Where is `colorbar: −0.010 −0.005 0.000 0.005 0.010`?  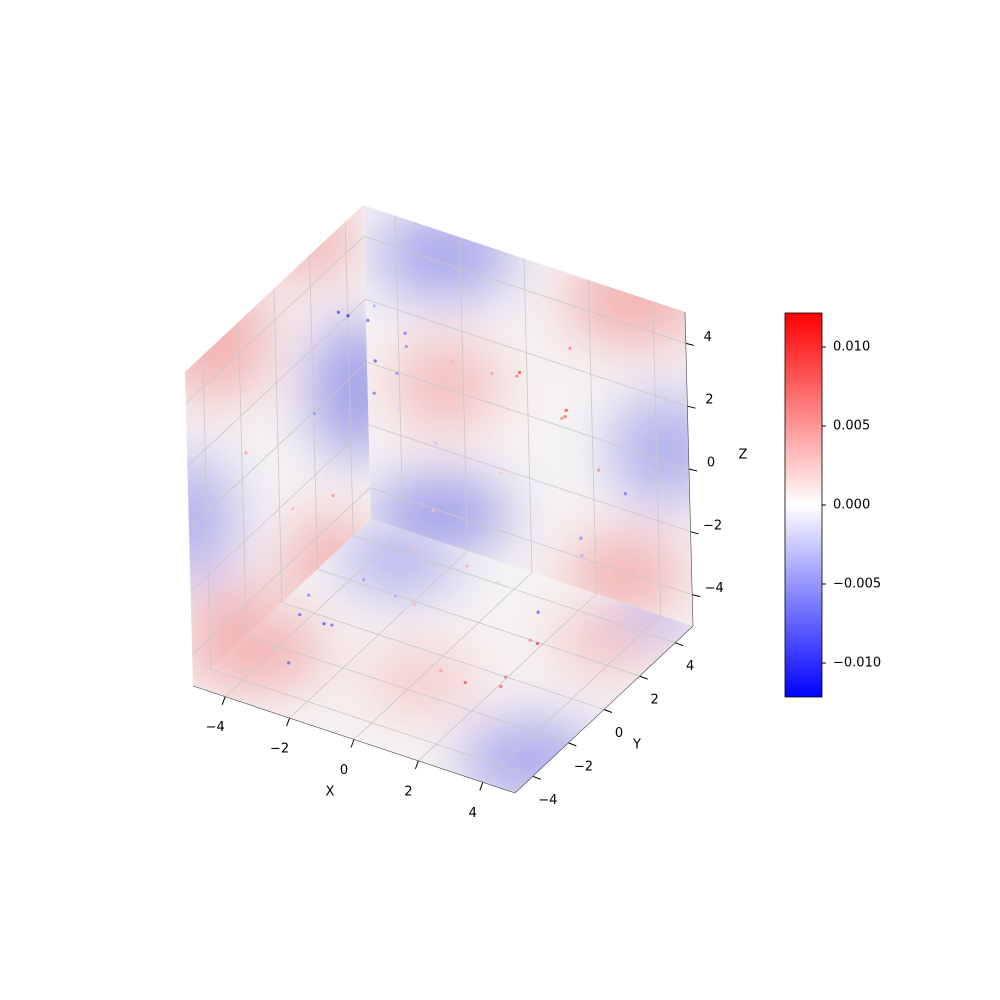 colorbar: −0.010 −0.005 0.000 0.005 0.010 is located at coordinates (832, 505).